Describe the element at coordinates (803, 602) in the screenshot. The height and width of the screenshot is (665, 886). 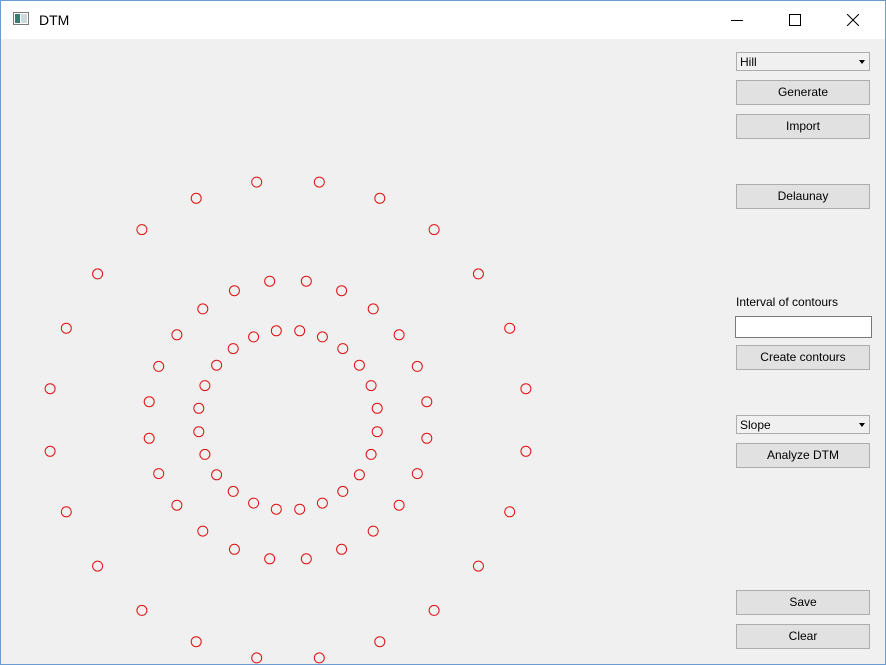
I see `save-button: Save` at that location.